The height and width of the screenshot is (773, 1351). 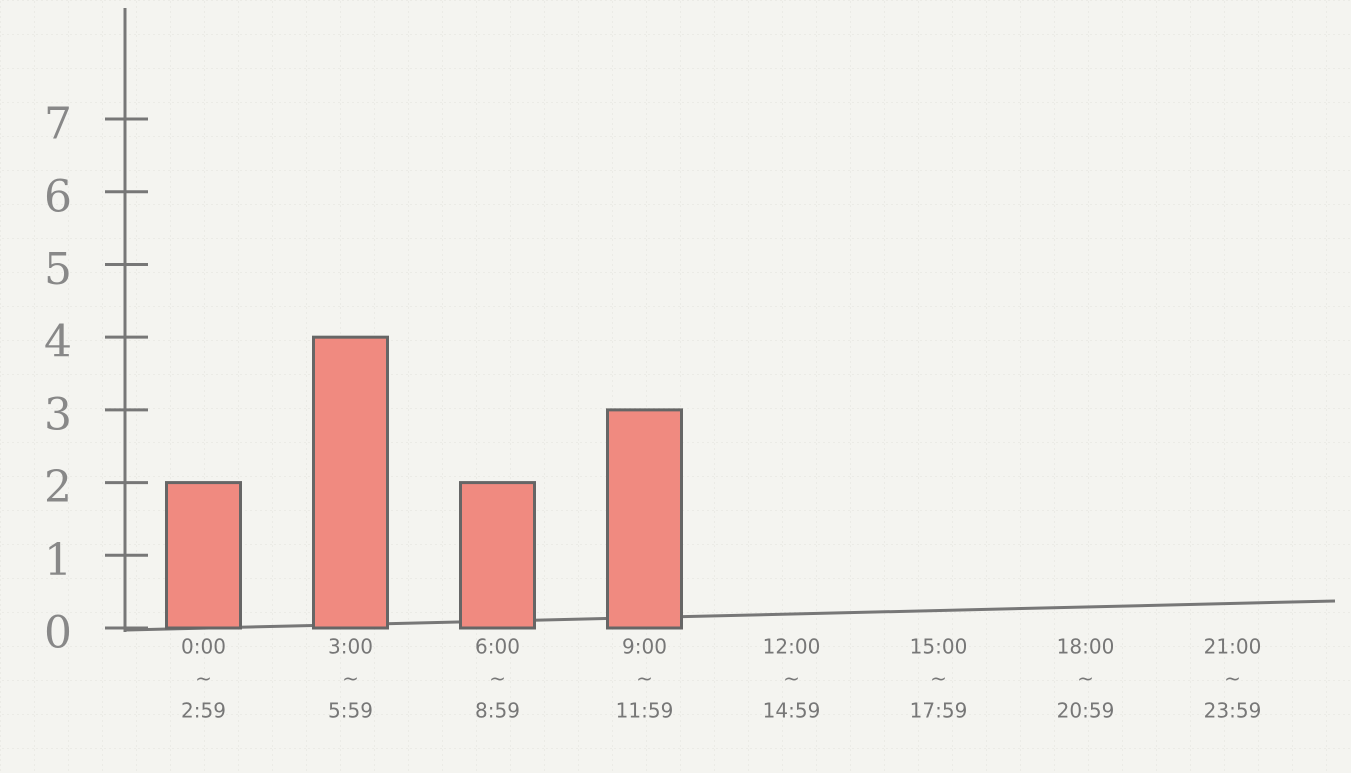 I want to click on y-tick-label: 6, so click(x=58, y=196).